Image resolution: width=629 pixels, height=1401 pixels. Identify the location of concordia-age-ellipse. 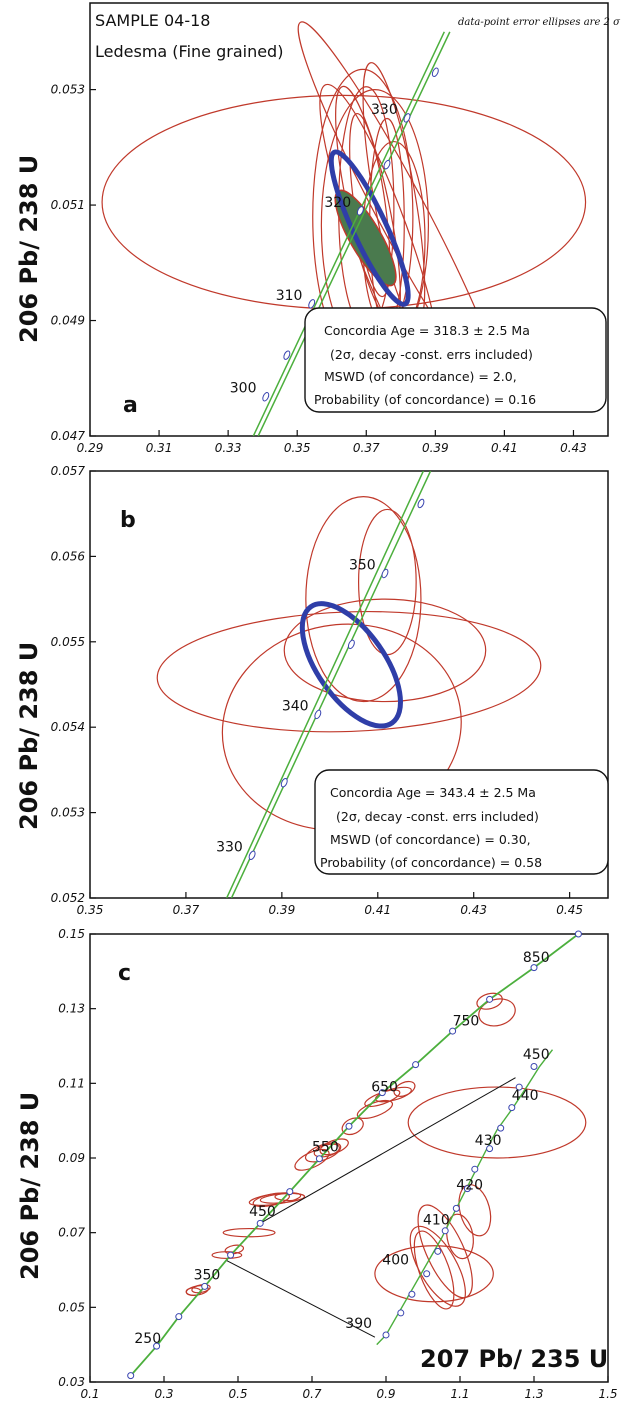
(369, 228).